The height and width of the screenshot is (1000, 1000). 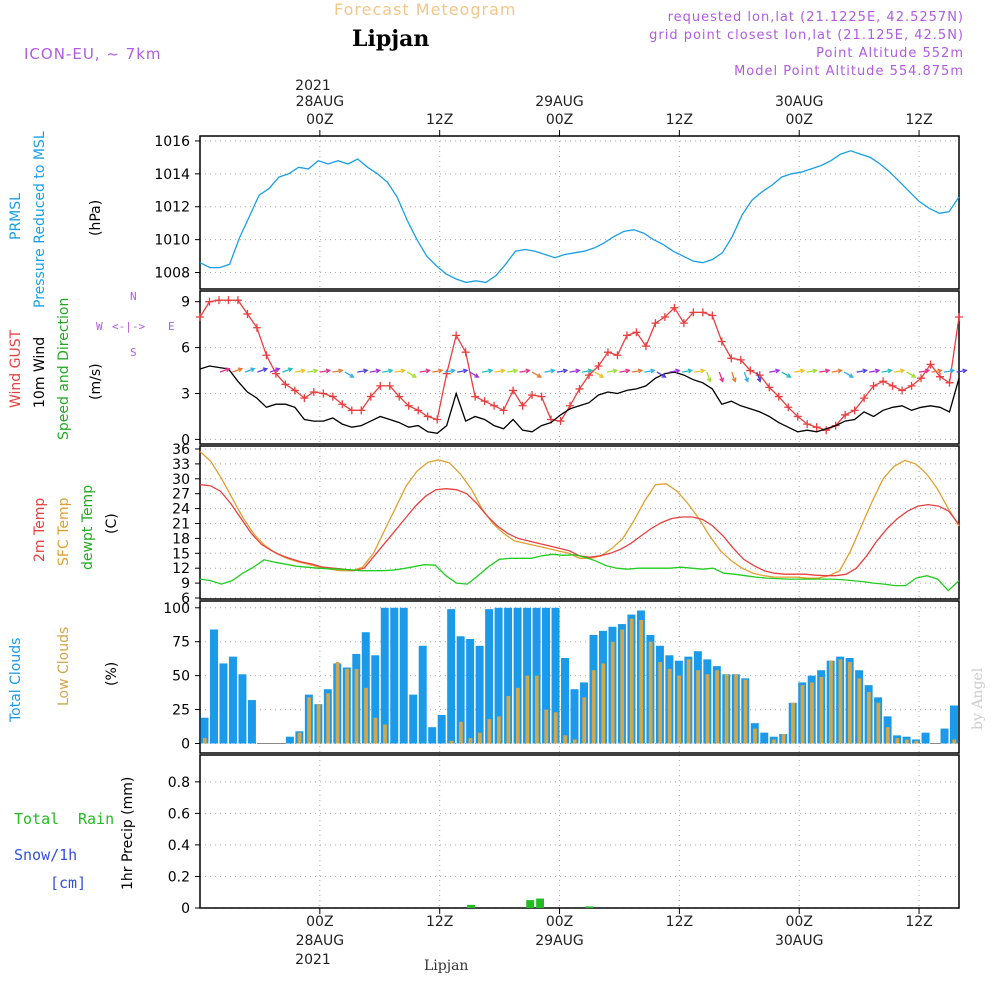 What do you see at coordinates (391, 39) in the screenshot?
I see `station-name: Lipjan` at bounding box center [391, 39].